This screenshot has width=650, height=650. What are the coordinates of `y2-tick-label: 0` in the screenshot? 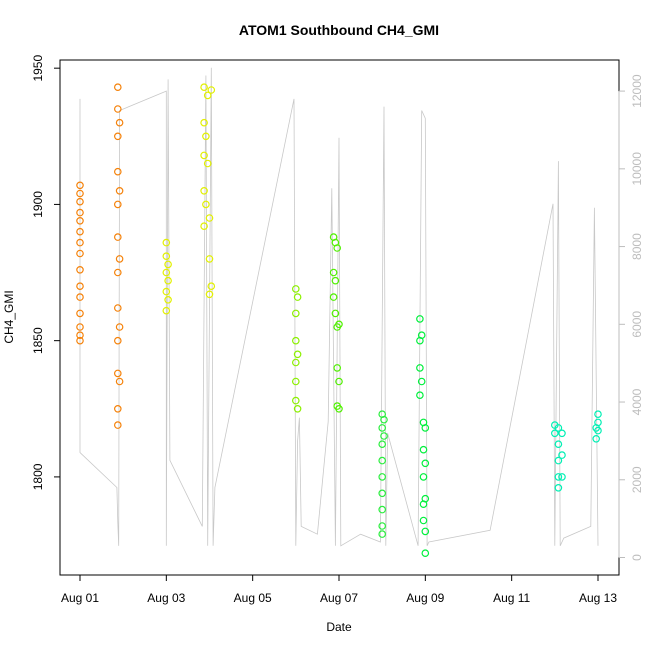 It's located at (637, 557).